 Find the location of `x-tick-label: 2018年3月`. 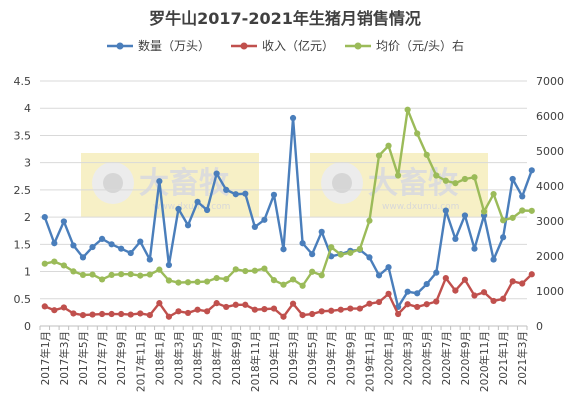

x-tick-label: 2018年3月 is located at coordinates (178, 358).